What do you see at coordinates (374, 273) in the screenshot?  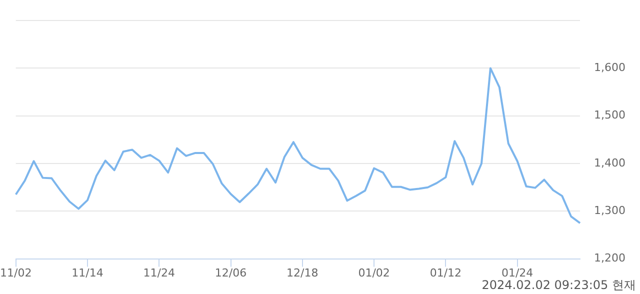 I see `x-tick-label: 01/02` at bounding box center [374, 273].